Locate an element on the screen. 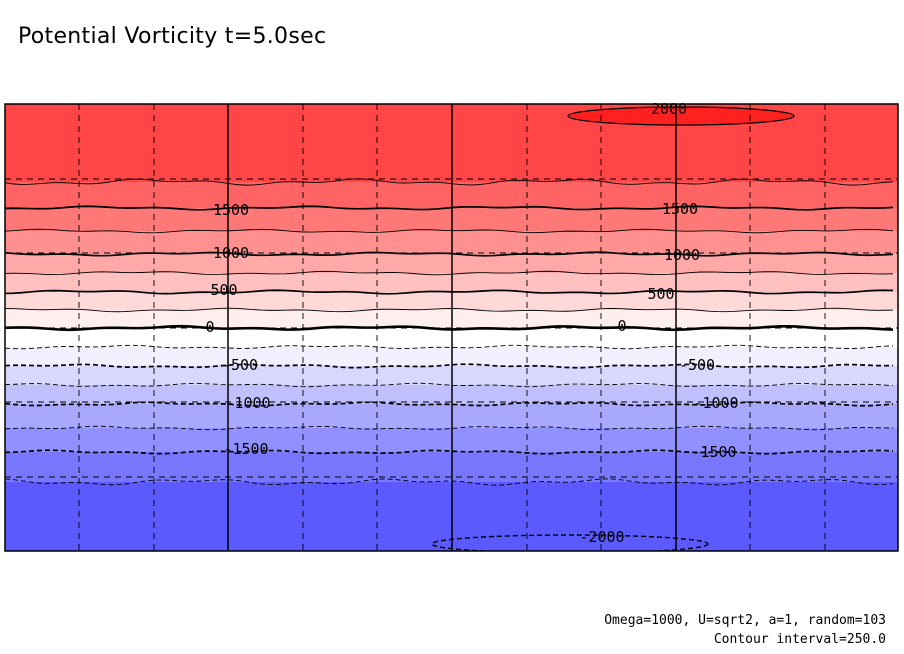  contour-line-neg1750 is located at coordinates (449, 482).